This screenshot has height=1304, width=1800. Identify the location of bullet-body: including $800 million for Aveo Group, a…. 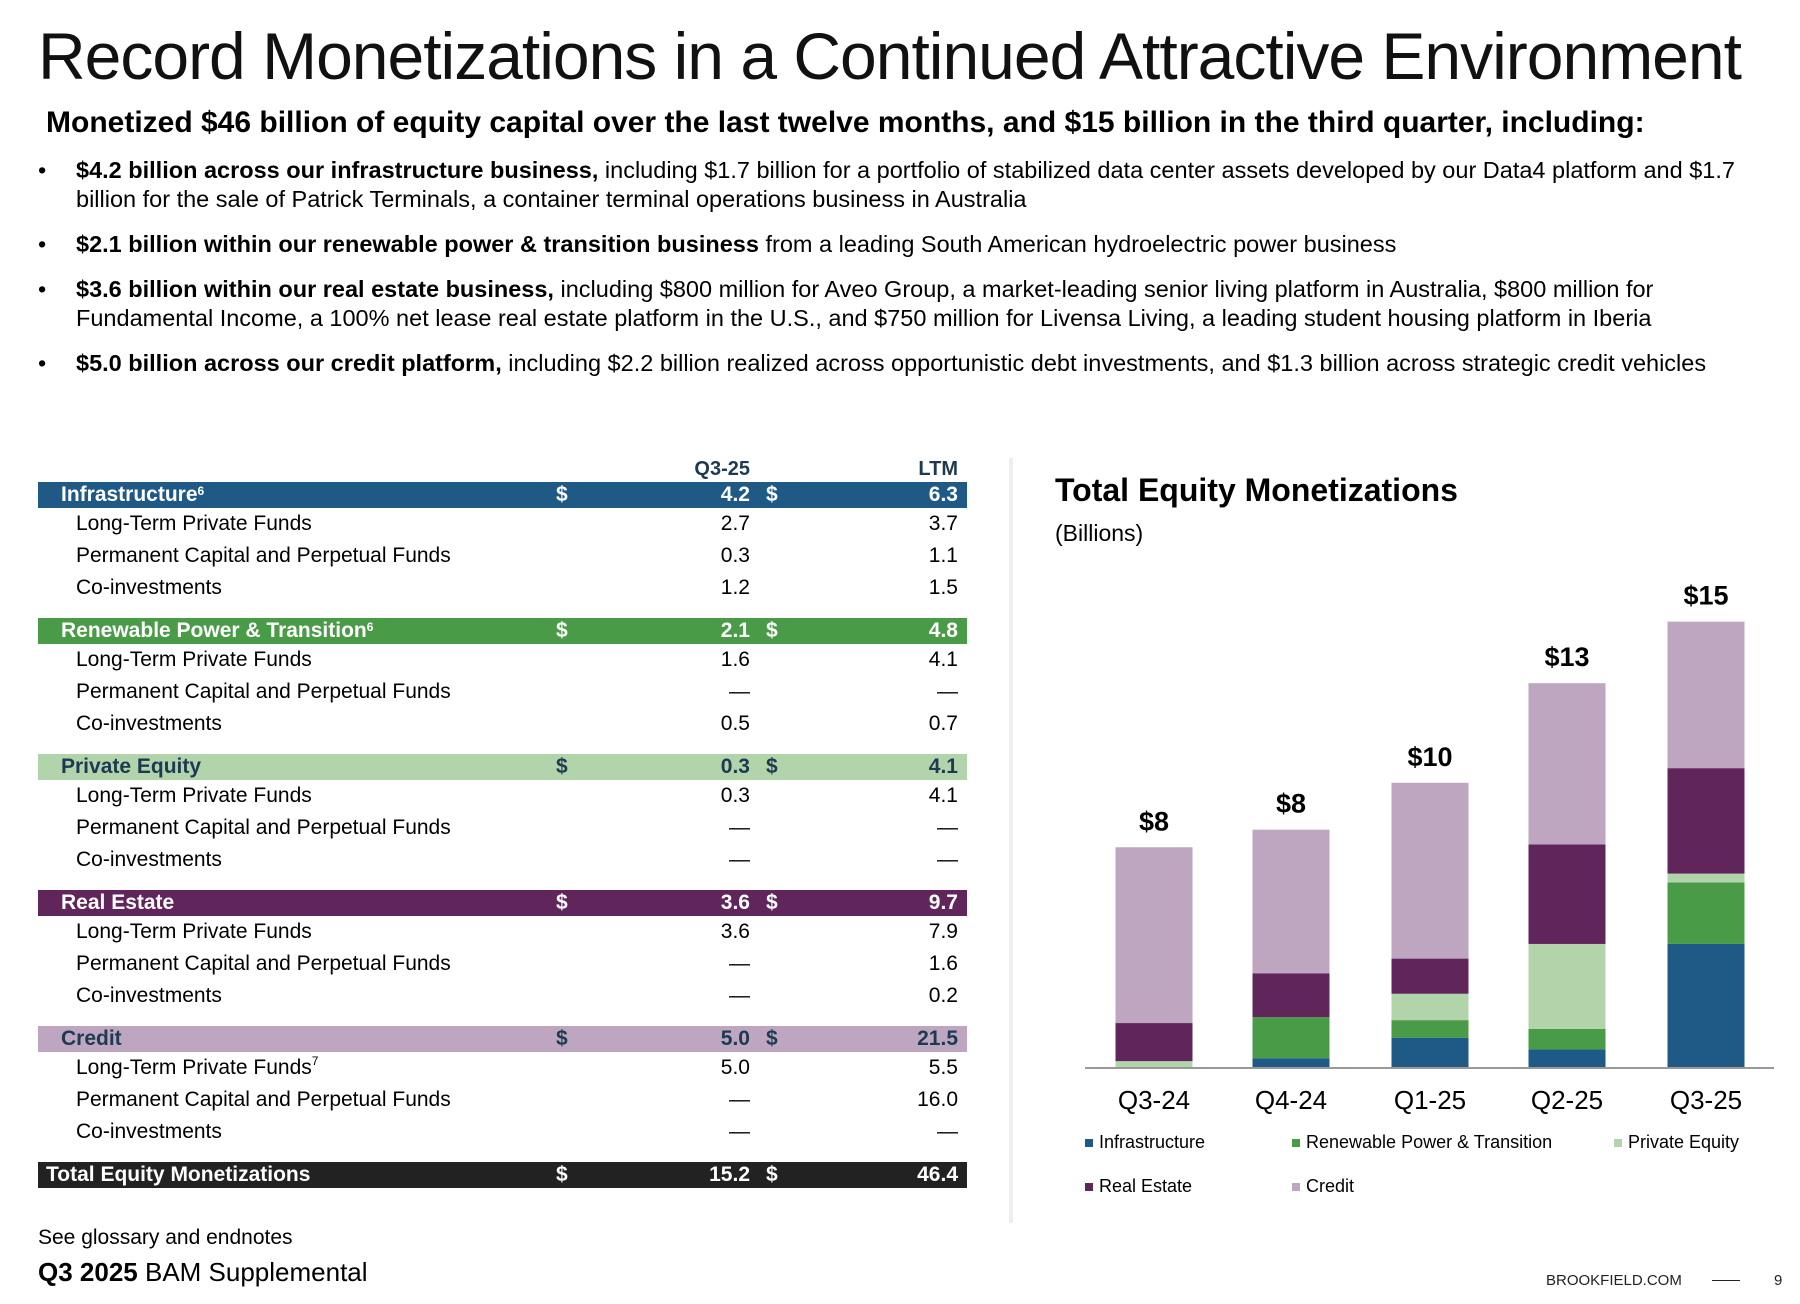
(865, 303).